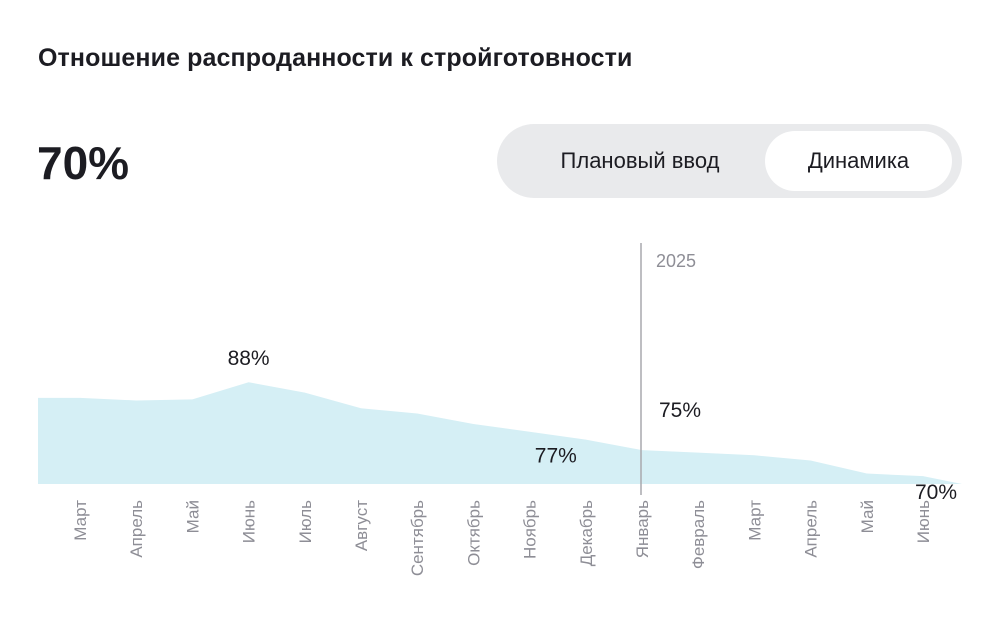 Image resolution: width=1000 pixels, height=629 pixels. I want to click on x-tick-label: Январь, so click(642, 529).